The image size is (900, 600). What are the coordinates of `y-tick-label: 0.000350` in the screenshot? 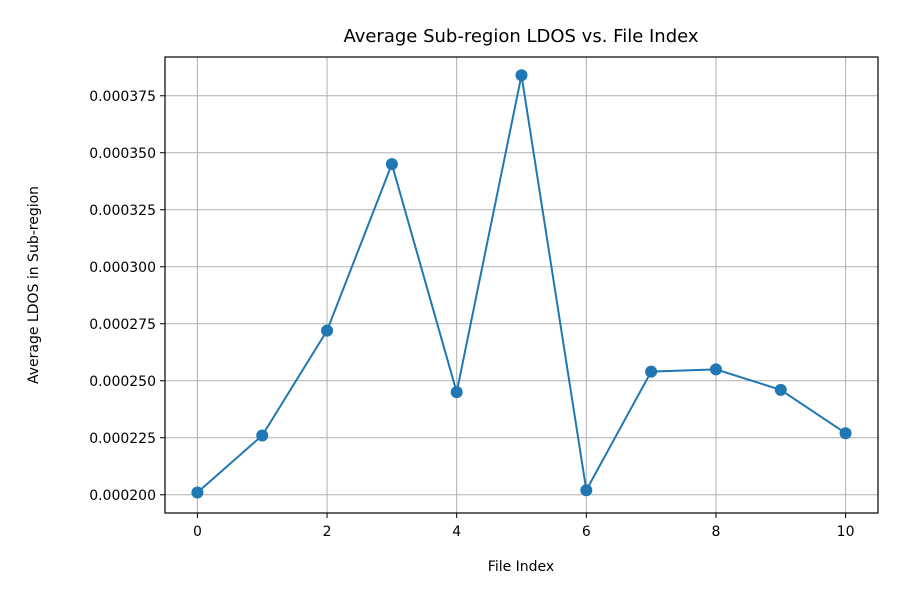 It's located at (122, 154).